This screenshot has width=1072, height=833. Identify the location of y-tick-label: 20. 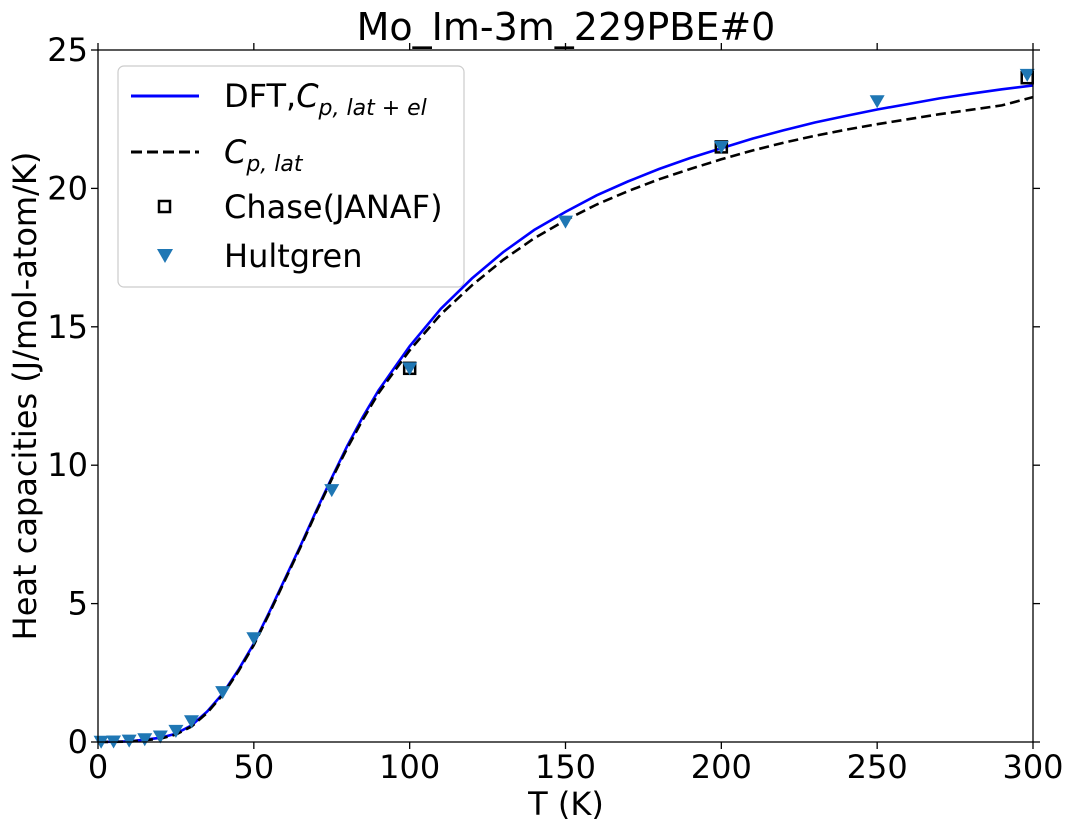
(67, 188).